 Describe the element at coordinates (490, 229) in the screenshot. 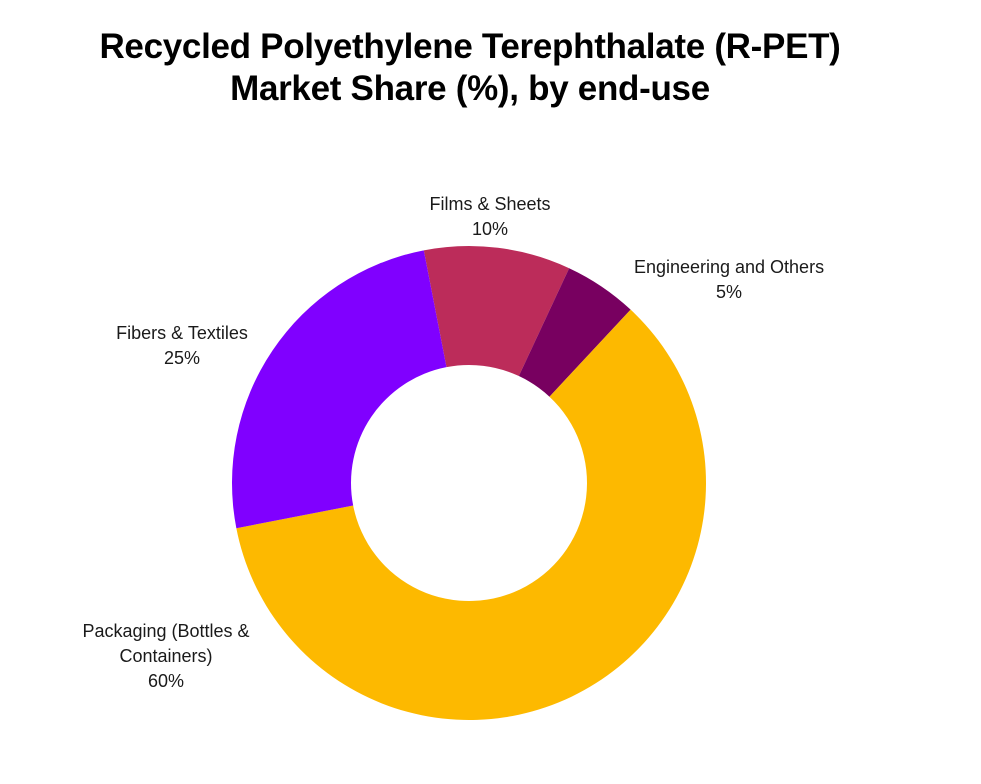

I see `label-value: 10%` at that location.